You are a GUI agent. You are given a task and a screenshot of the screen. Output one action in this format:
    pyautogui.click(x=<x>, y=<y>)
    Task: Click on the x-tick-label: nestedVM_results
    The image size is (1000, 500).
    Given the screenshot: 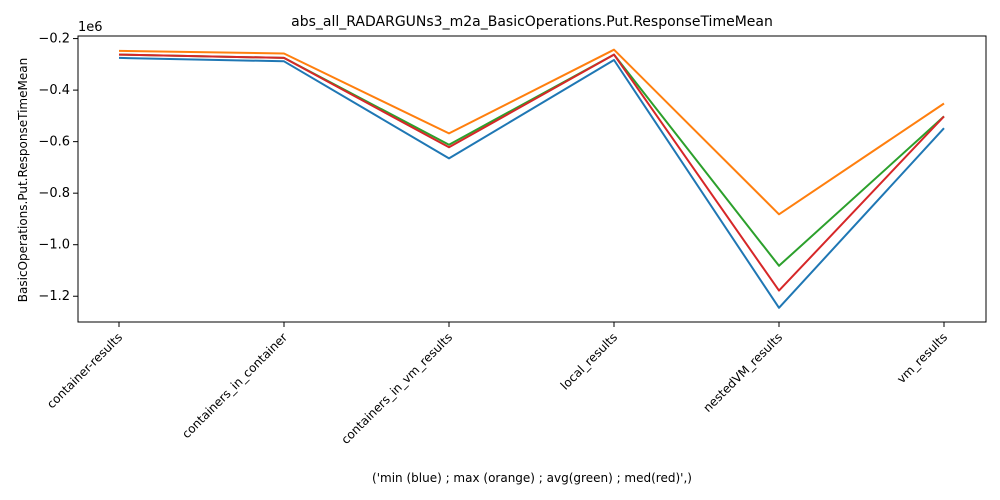 What is the action you would take?
    pyautogui.click(x=742, y=372)
    